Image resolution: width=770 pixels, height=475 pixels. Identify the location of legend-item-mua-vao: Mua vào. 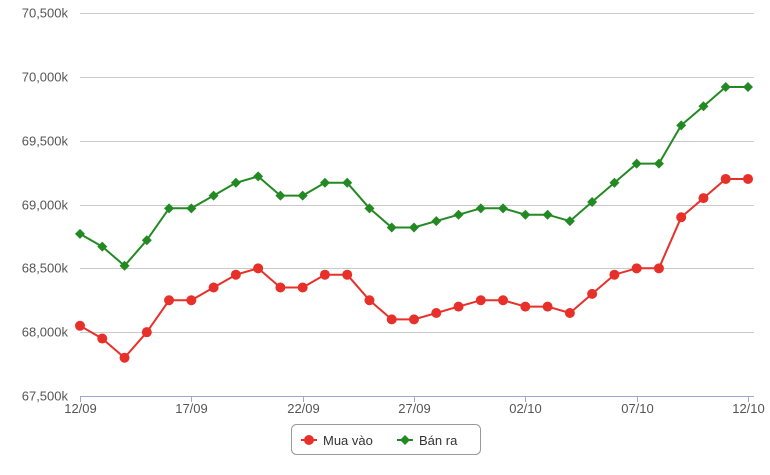
(337, 440).